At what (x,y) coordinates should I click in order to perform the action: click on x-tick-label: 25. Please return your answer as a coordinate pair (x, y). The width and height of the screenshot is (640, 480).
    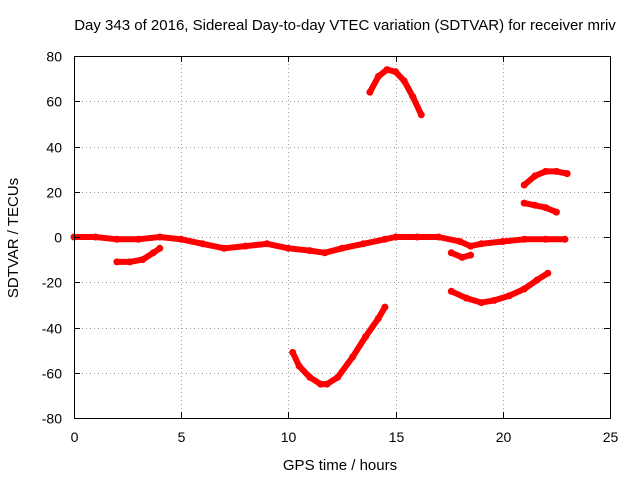
    Looking at the image, I should click on (611, 437).